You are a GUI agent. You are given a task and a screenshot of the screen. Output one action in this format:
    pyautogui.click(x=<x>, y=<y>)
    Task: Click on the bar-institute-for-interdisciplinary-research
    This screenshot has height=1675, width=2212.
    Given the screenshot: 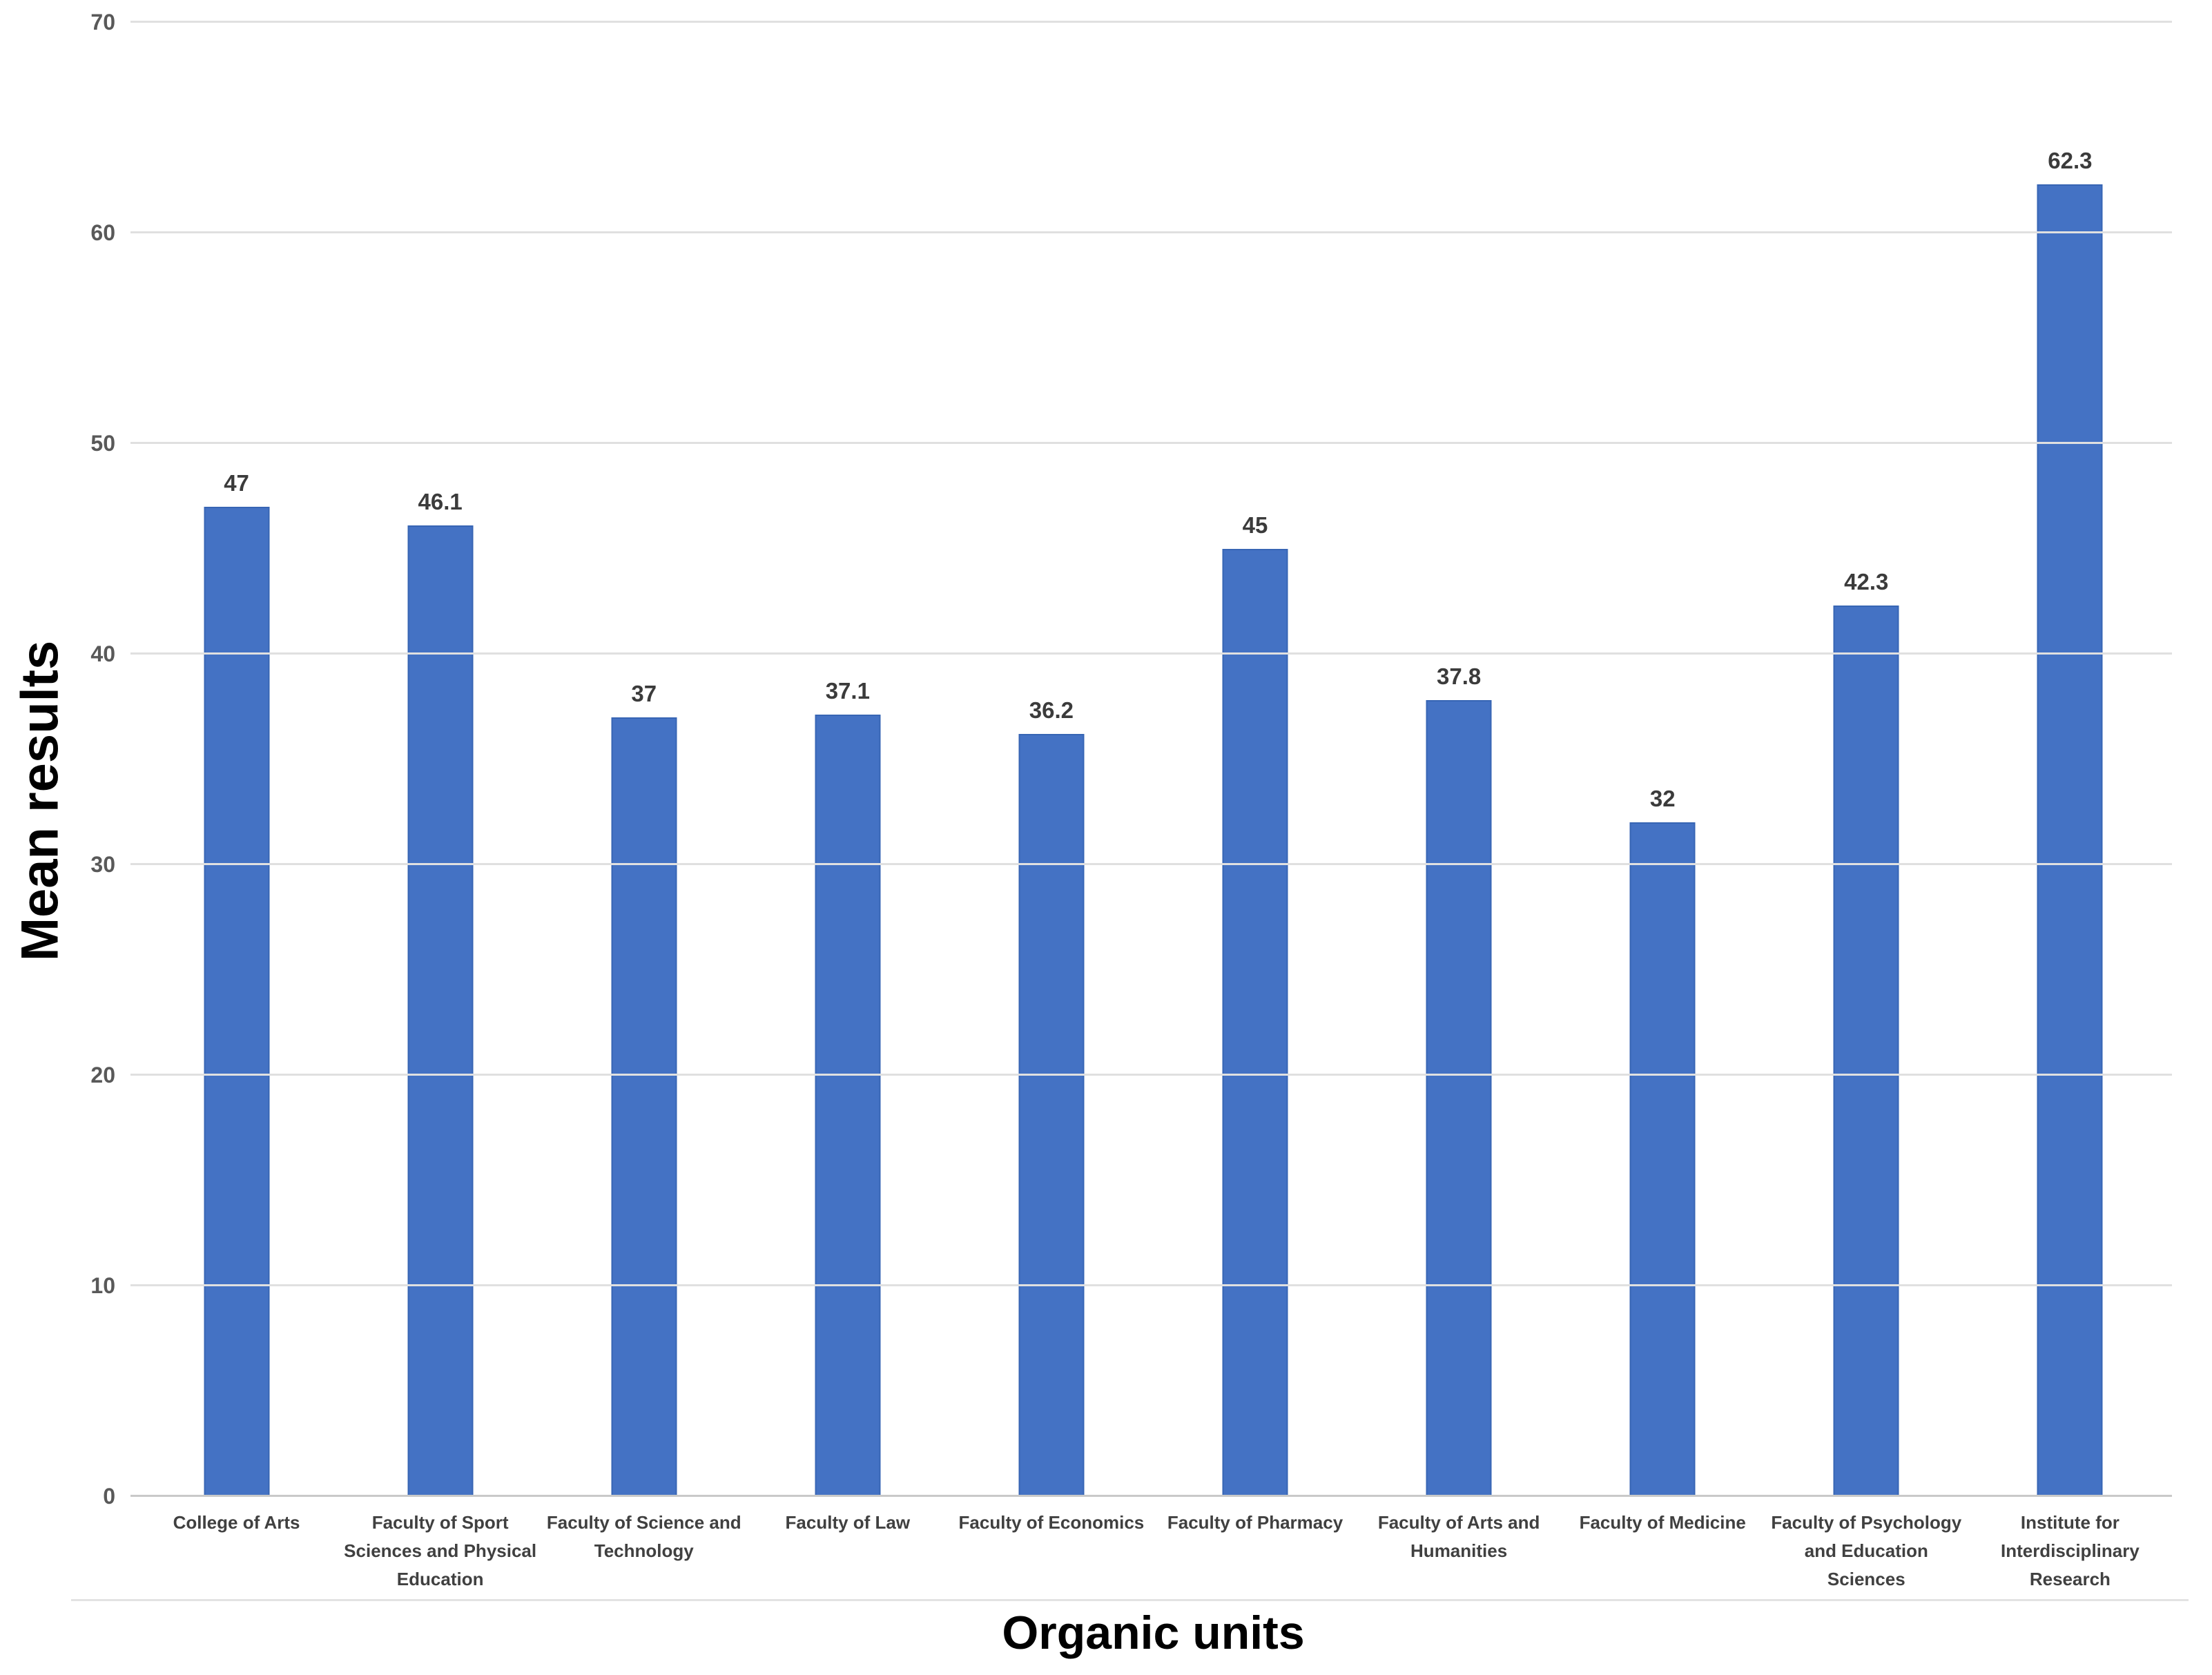 What is the action you would take?
    pyautogui.click(x=2070, y=840)
    